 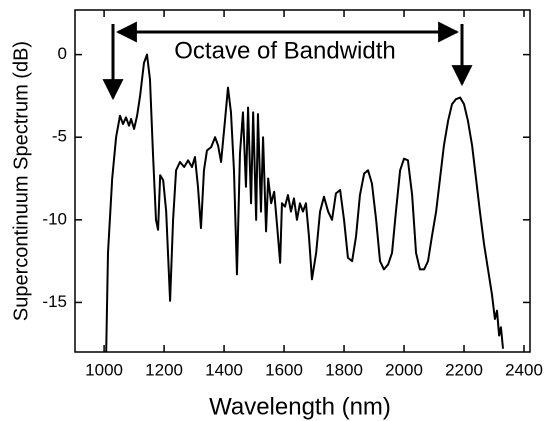 I want to click on y-tick-label: 0, so click(x=62, y=53).